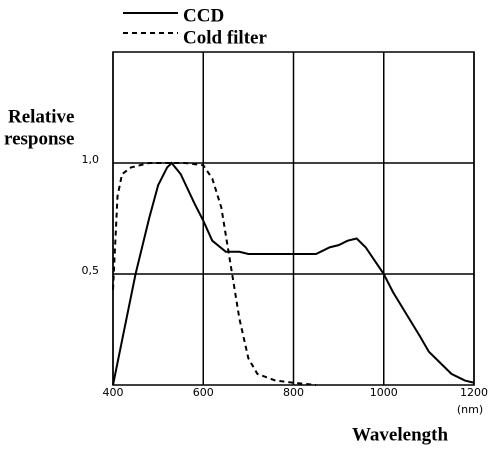  What do you see at coordinates (113, 392) in the screenshot?
I see `x-tick-label: 400` at bounding box center [113, 392].